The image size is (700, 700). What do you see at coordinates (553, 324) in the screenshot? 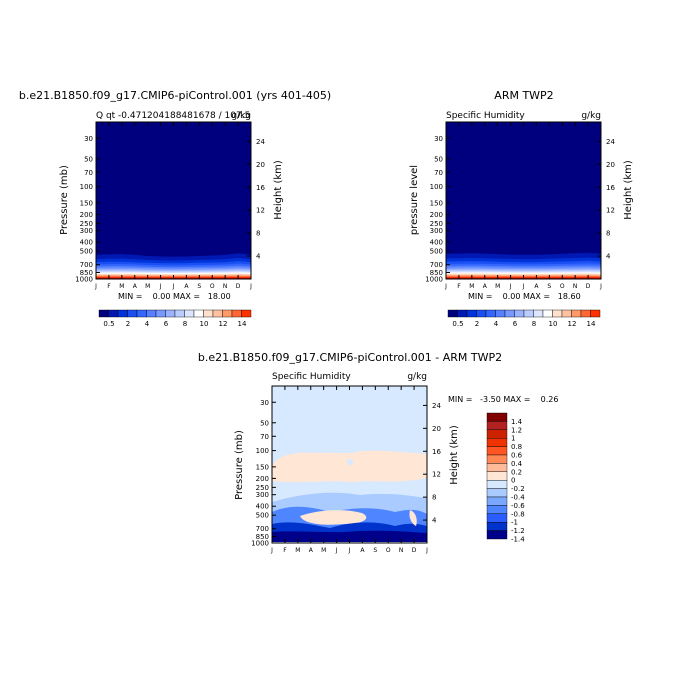
I see `colorbar-label: 10` at bounding box center [553, 324].